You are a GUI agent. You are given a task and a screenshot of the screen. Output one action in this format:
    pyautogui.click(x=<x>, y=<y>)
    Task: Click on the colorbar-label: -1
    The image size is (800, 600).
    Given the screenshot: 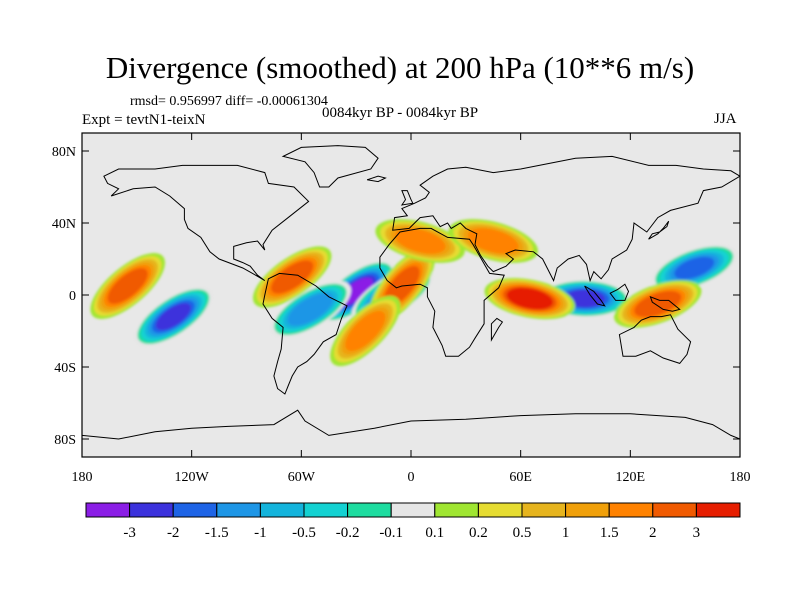 What is the action you would take?
    pyautogui.click(x=260, y=533)
    